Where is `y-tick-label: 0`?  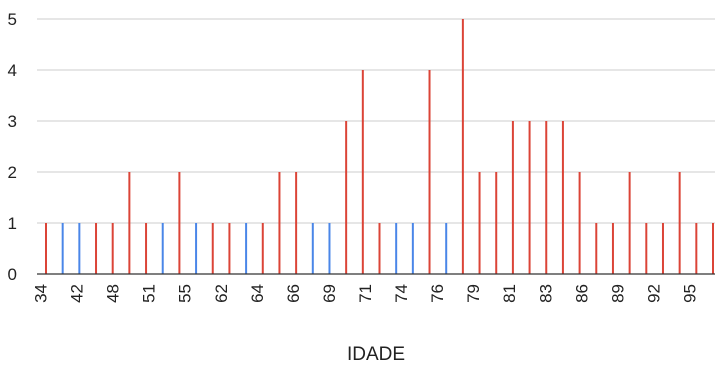
y-tick-label: 0 is located at coordinates (12, 274).